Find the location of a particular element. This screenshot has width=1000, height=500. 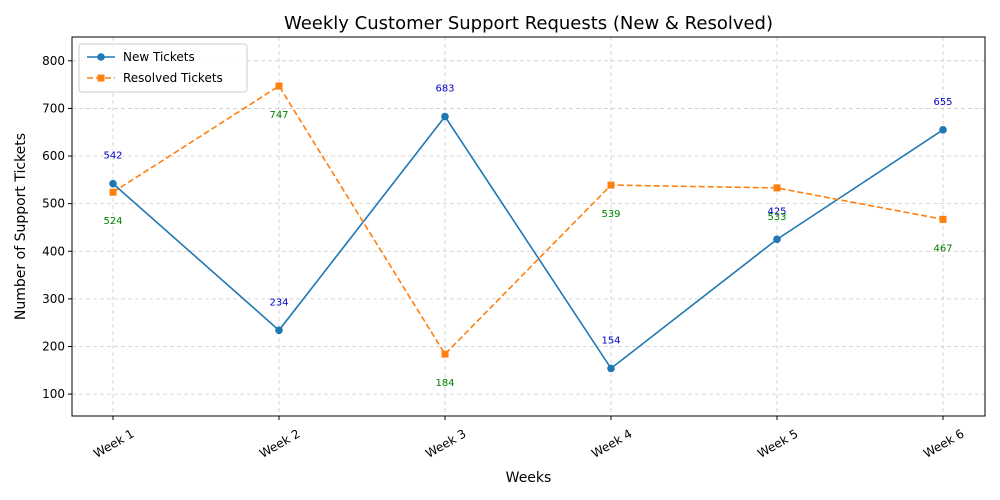

data-label: 234 is located at coordinates (278, 302).